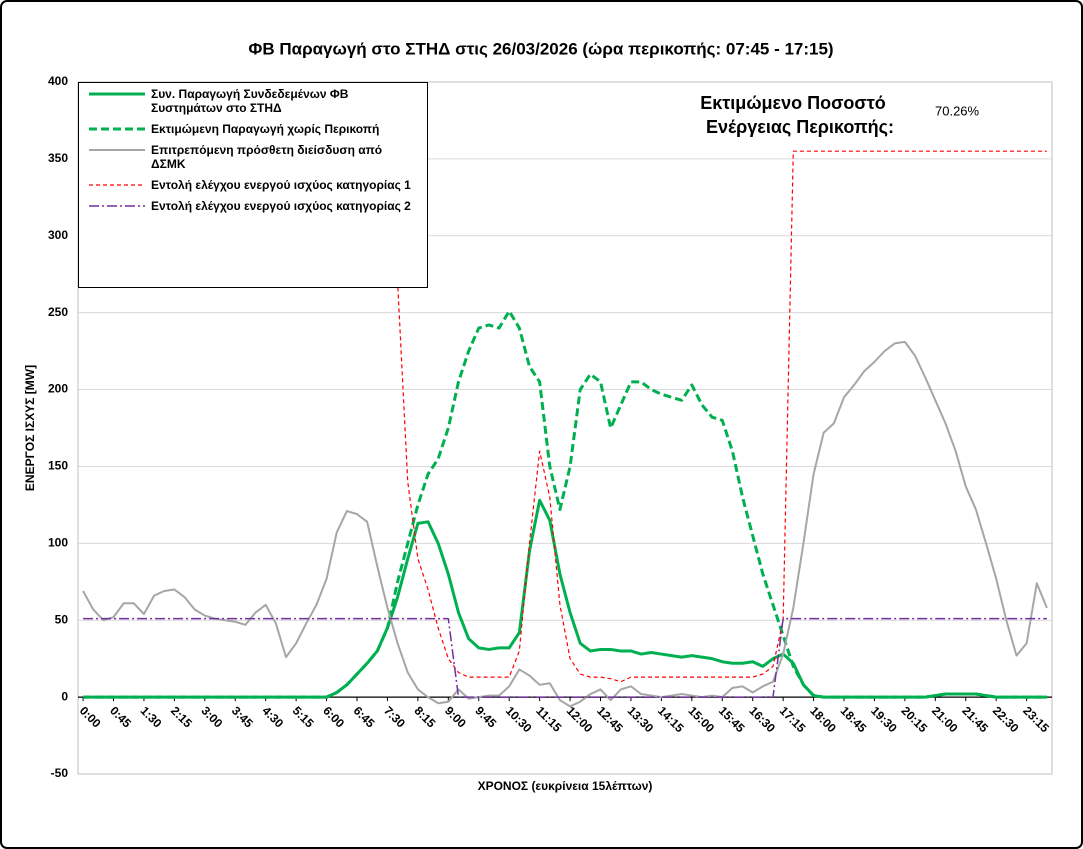 Image resolution: width=1083 pixels, height=849 pixels. Describe the element at coordinates (58, 389) in the screenshot. I see `y-tick-label: 200` at that location.